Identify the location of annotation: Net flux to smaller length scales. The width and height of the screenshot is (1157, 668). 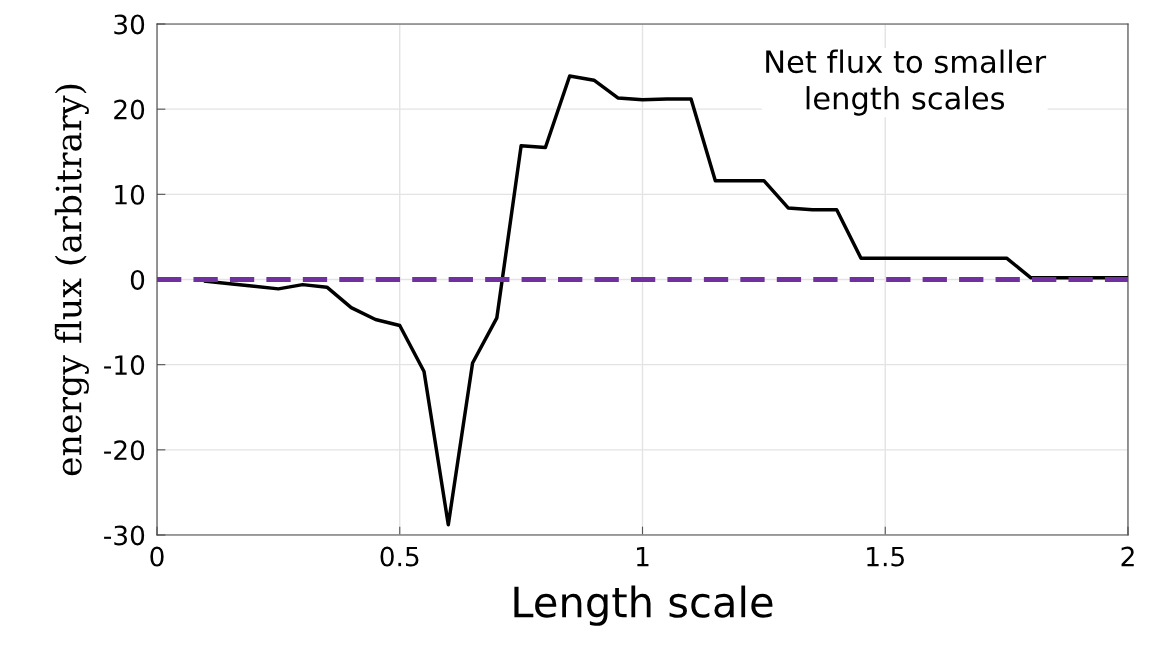
(906, 82).